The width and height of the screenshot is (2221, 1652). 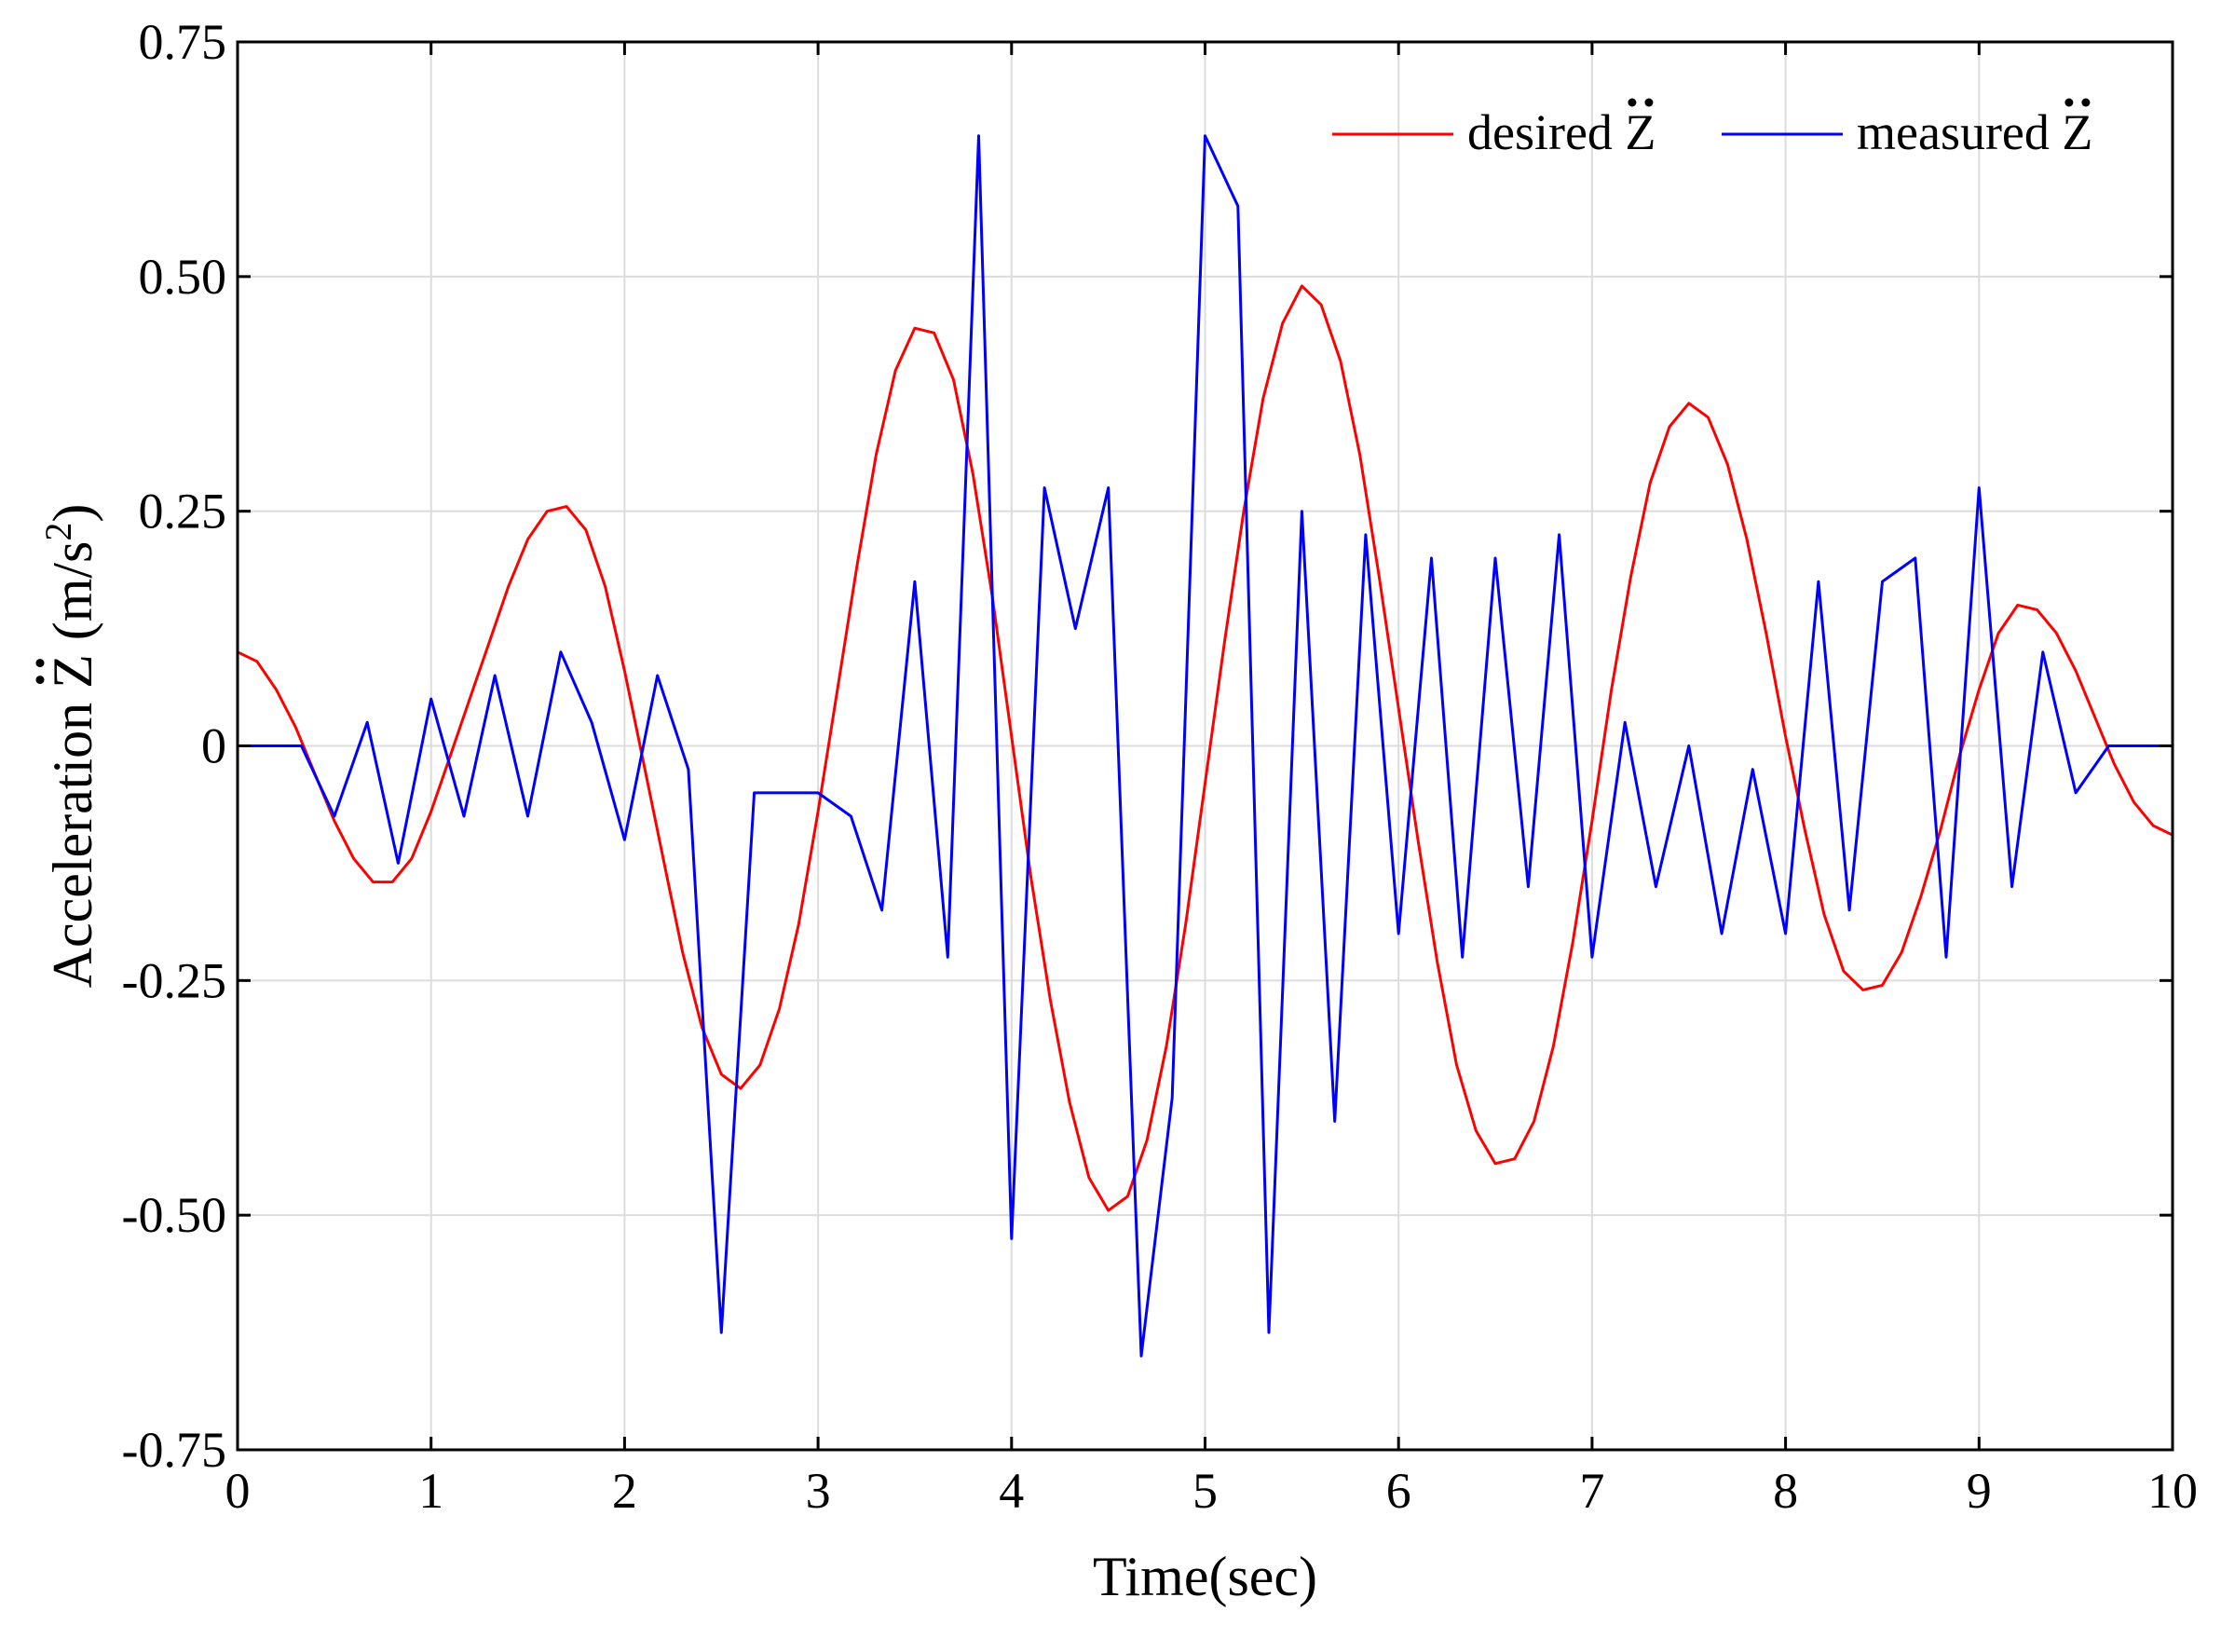 I want to click on y-axis-title-symbol: Z, so click(x=72, y=671).